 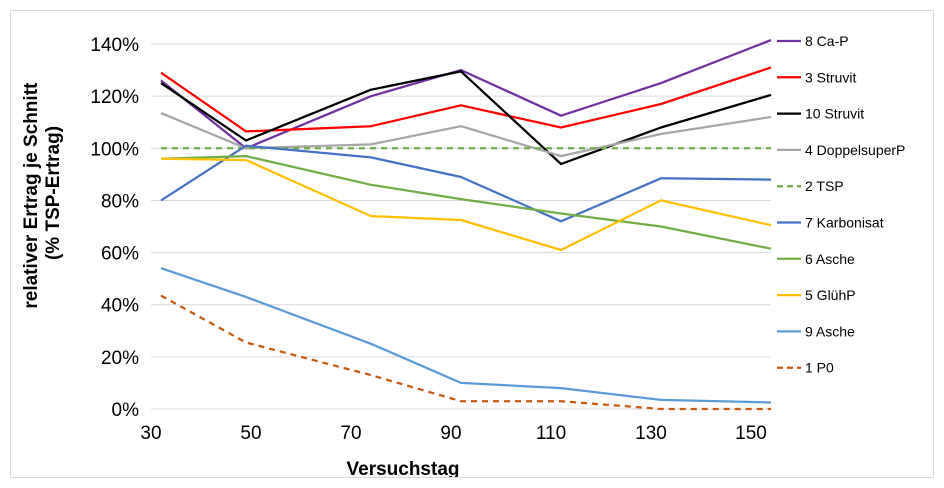 I want to click on legend-label: 6 Asche, so click(x=830, y=259).